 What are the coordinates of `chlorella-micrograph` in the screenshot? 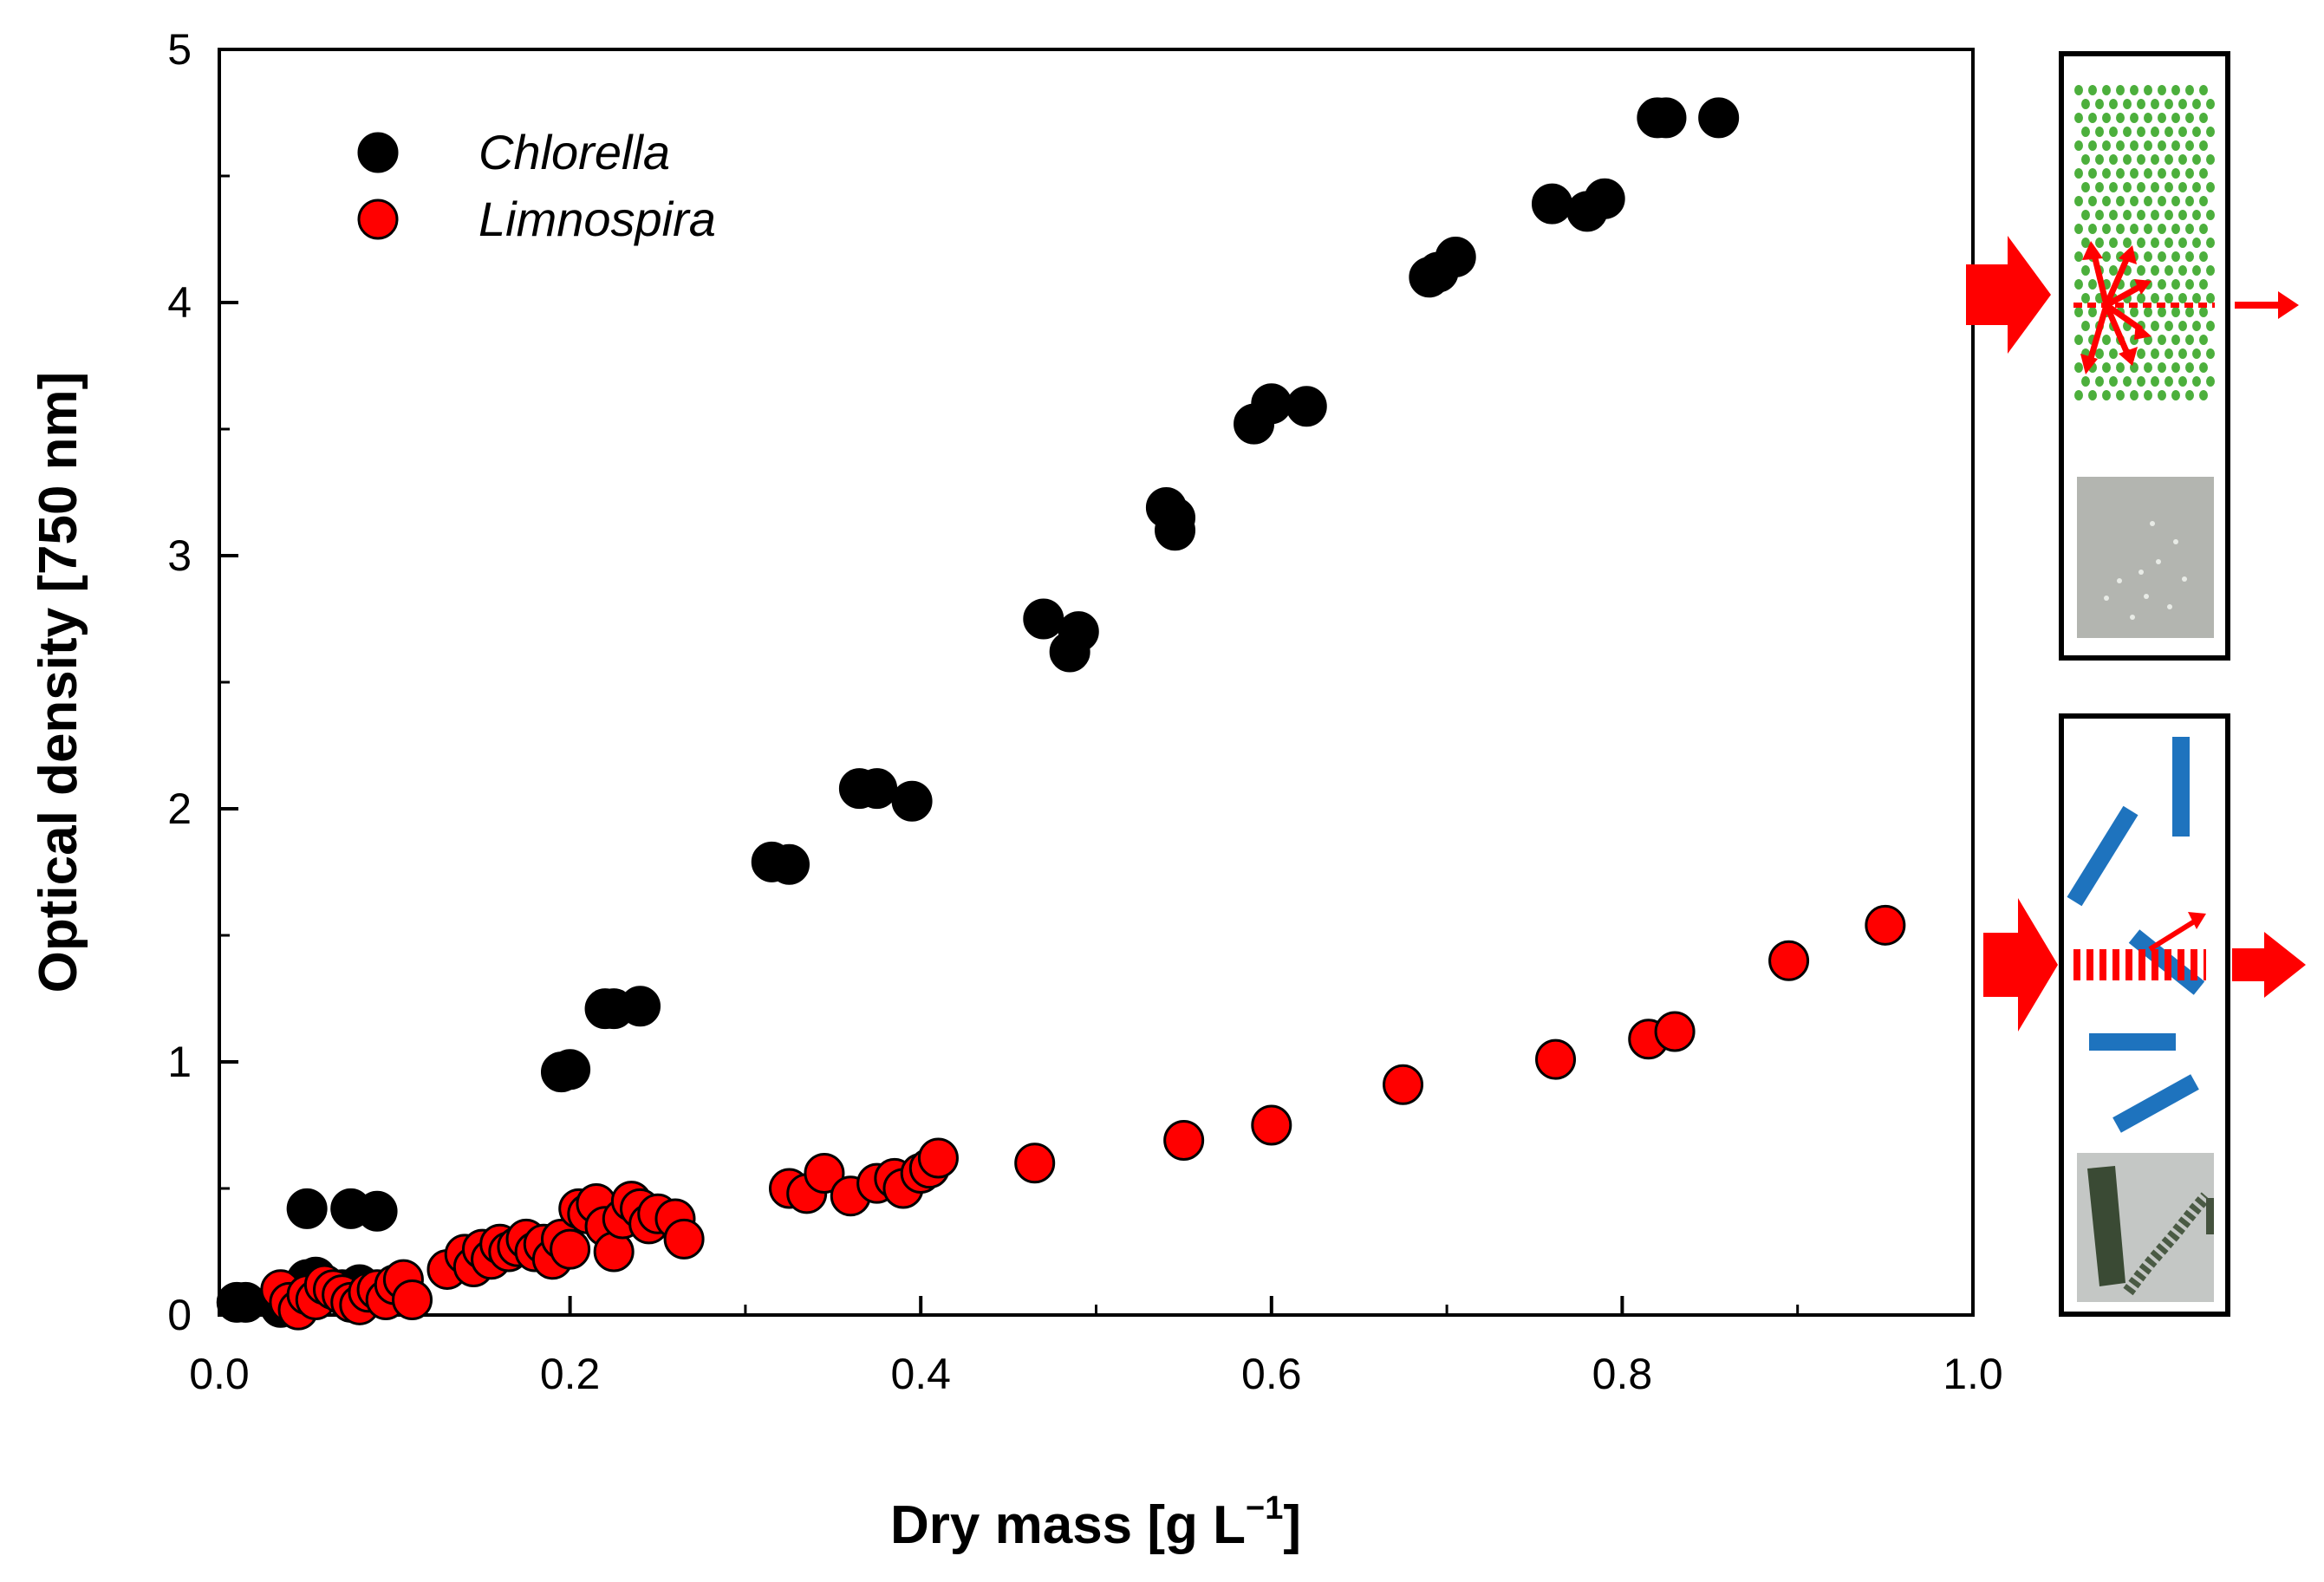 It's located at (2145, 557).